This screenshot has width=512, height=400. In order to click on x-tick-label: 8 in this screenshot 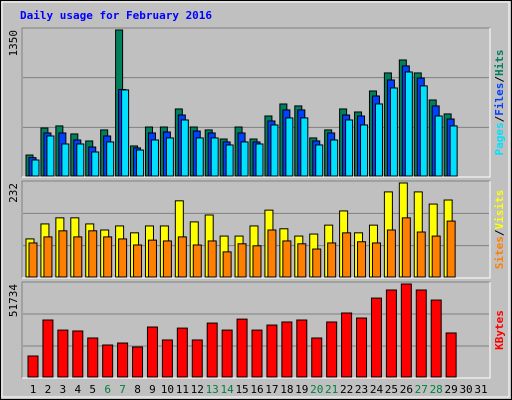, I will do `click(137, 389)`.